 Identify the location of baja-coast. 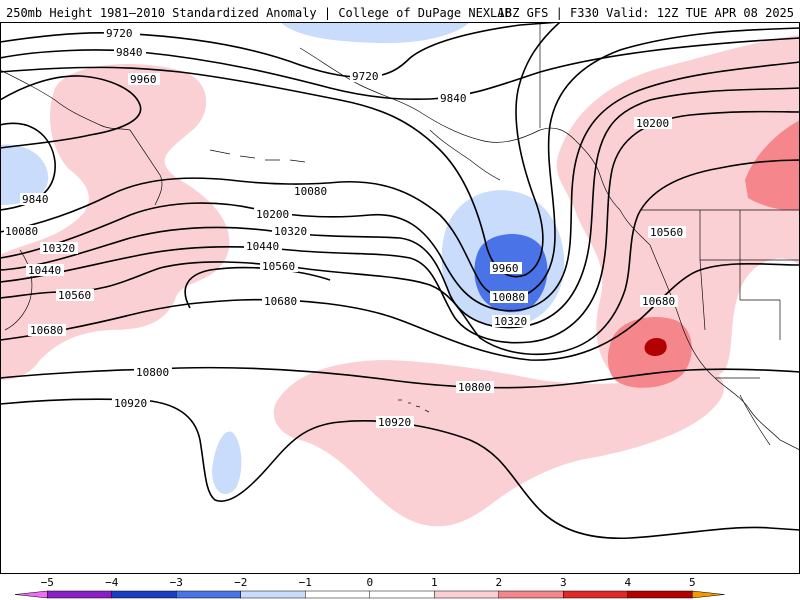
(755, 420).